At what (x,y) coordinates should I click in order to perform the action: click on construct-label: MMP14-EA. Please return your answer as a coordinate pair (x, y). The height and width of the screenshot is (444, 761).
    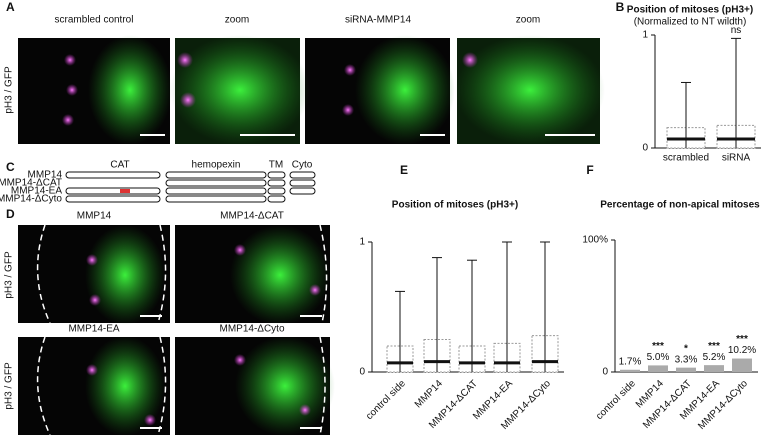
    Looking at the image, I should click on (36, 191).